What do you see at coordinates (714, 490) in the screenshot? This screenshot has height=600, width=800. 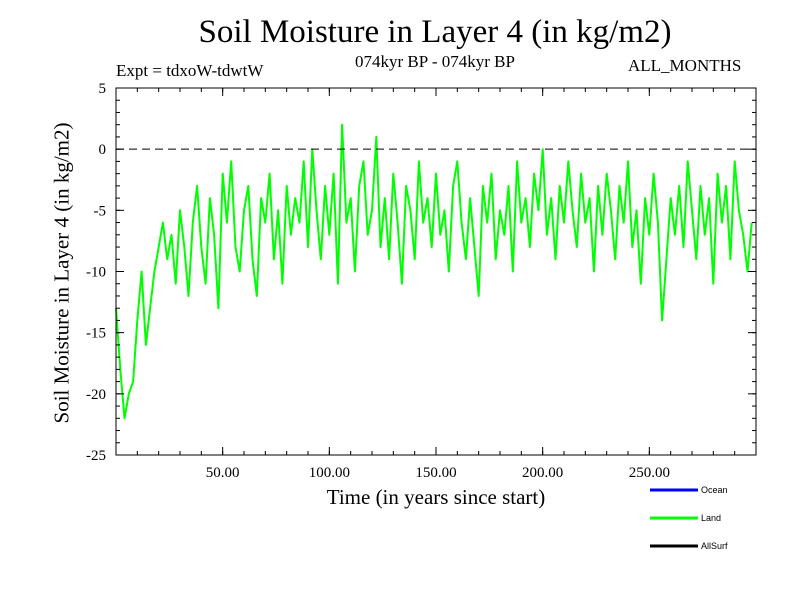 I see `legend-label-ocean: Ocean` at bounding box center [714, 490].